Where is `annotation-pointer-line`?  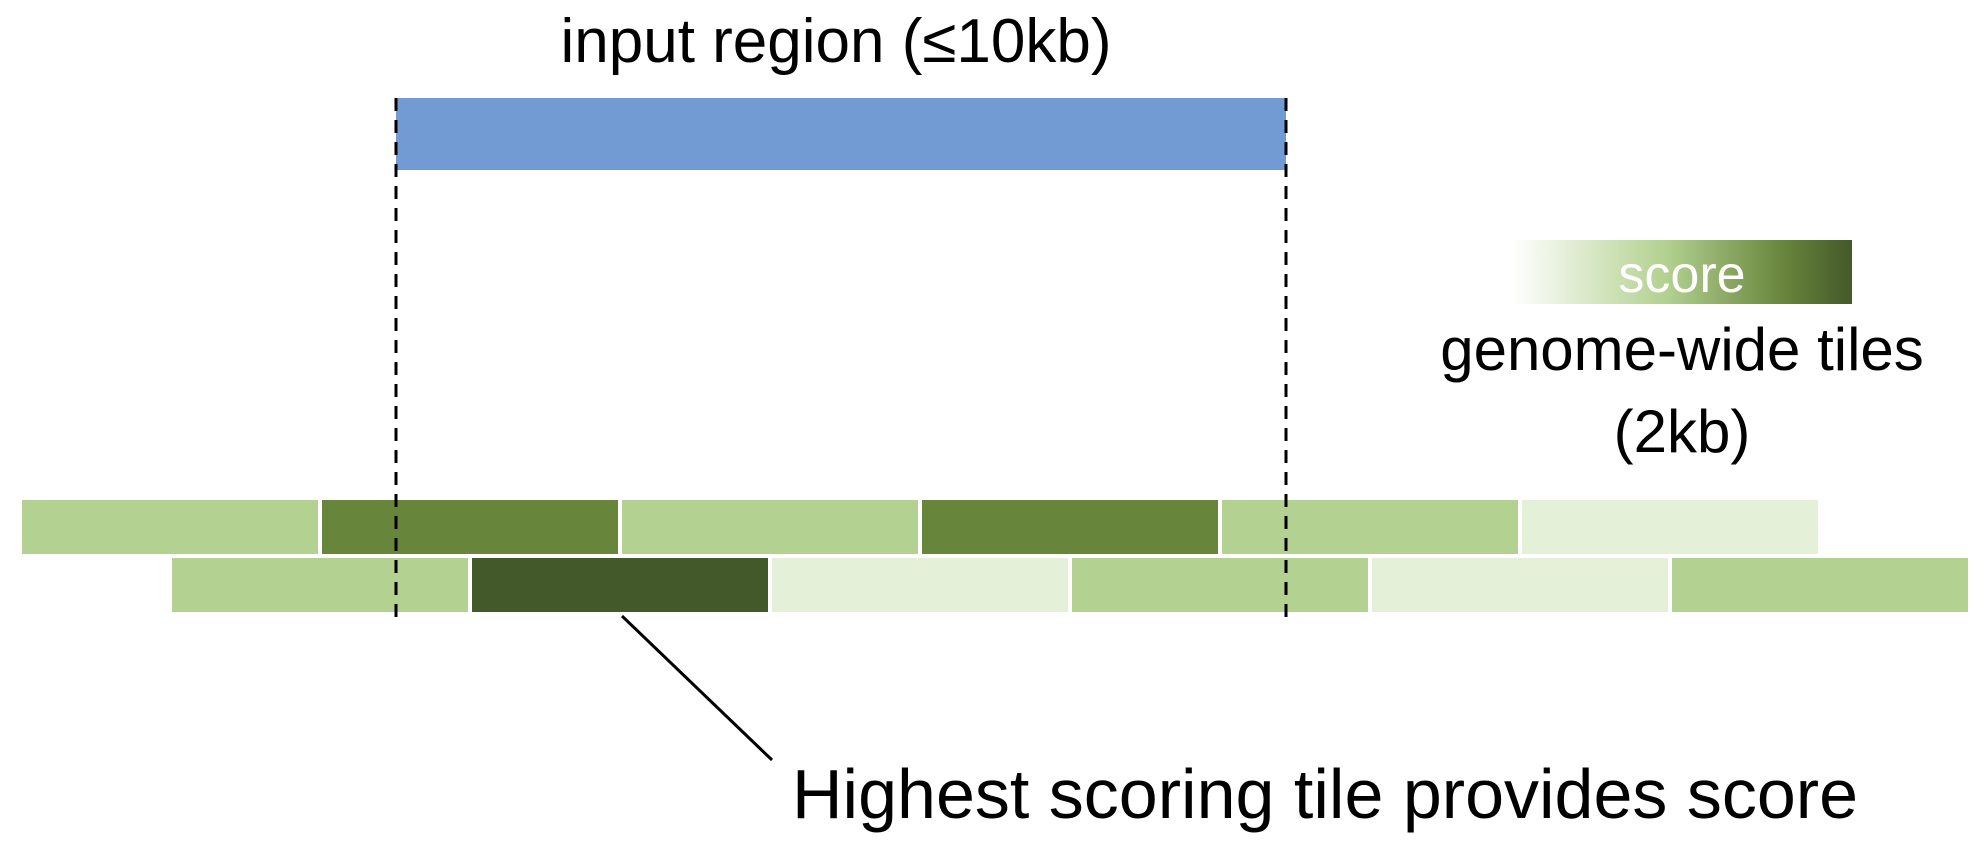 annotation-pointer-line is located at coordinates (697, 688).